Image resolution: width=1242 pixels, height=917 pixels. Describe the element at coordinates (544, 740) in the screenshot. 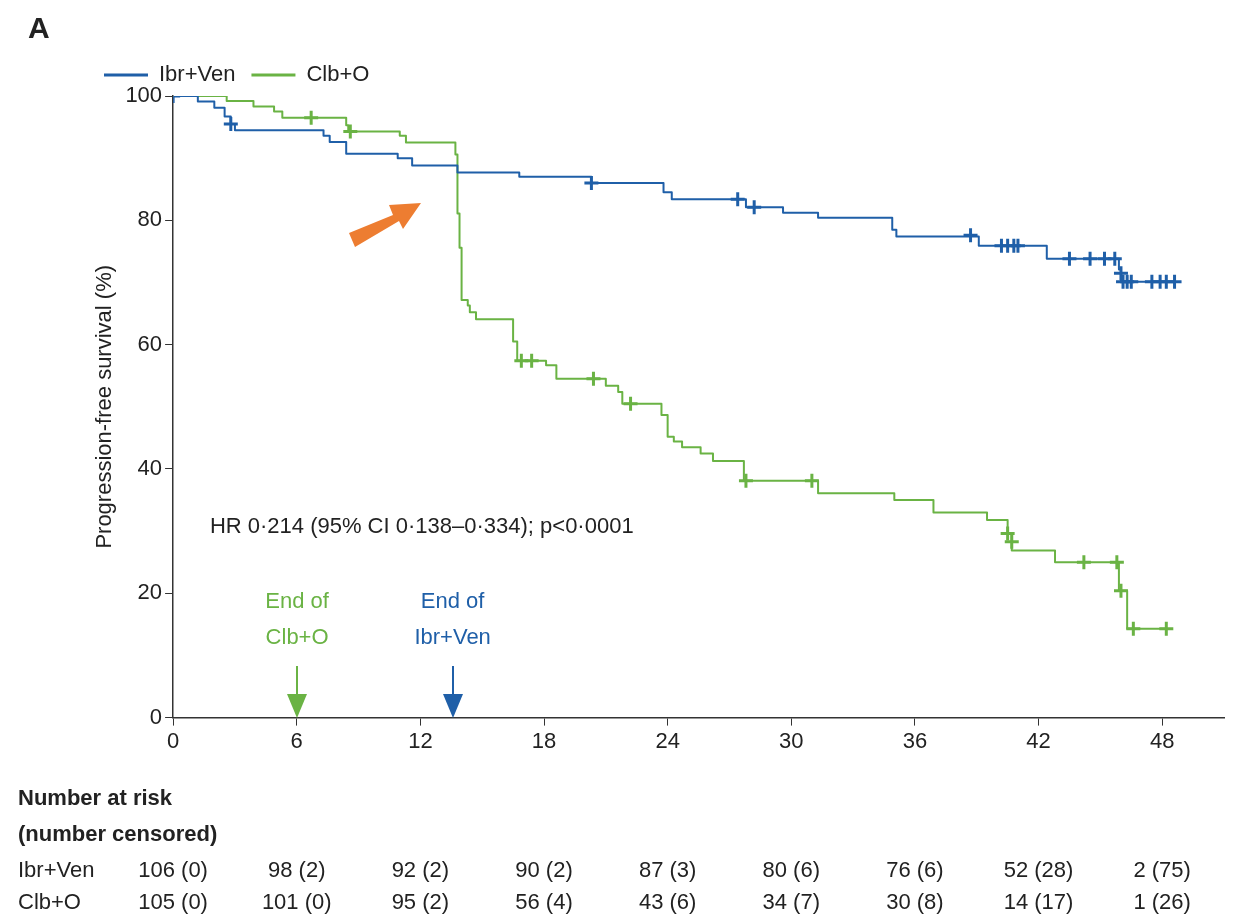

I see `x-tick-label: 18` at that location.